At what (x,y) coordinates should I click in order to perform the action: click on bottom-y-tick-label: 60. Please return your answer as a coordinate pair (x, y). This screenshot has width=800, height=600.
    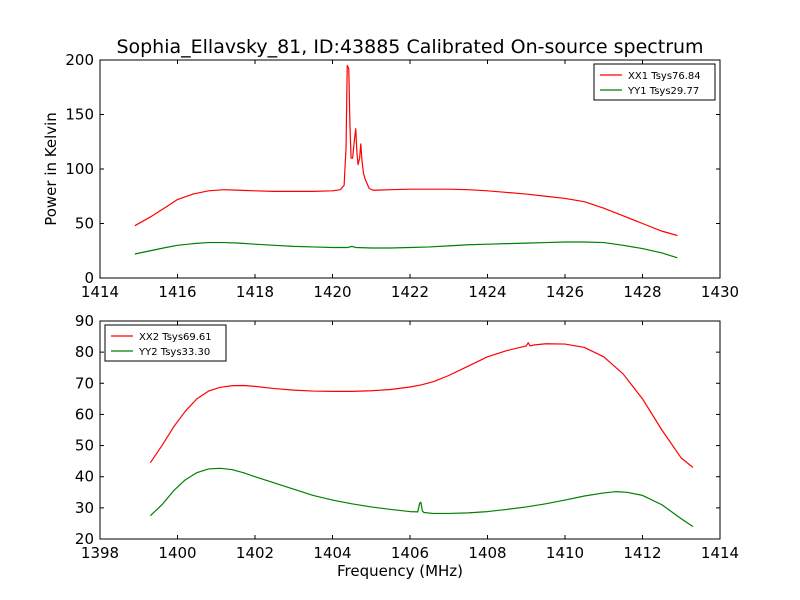
    Looking at the image, I should click on (84, 414).